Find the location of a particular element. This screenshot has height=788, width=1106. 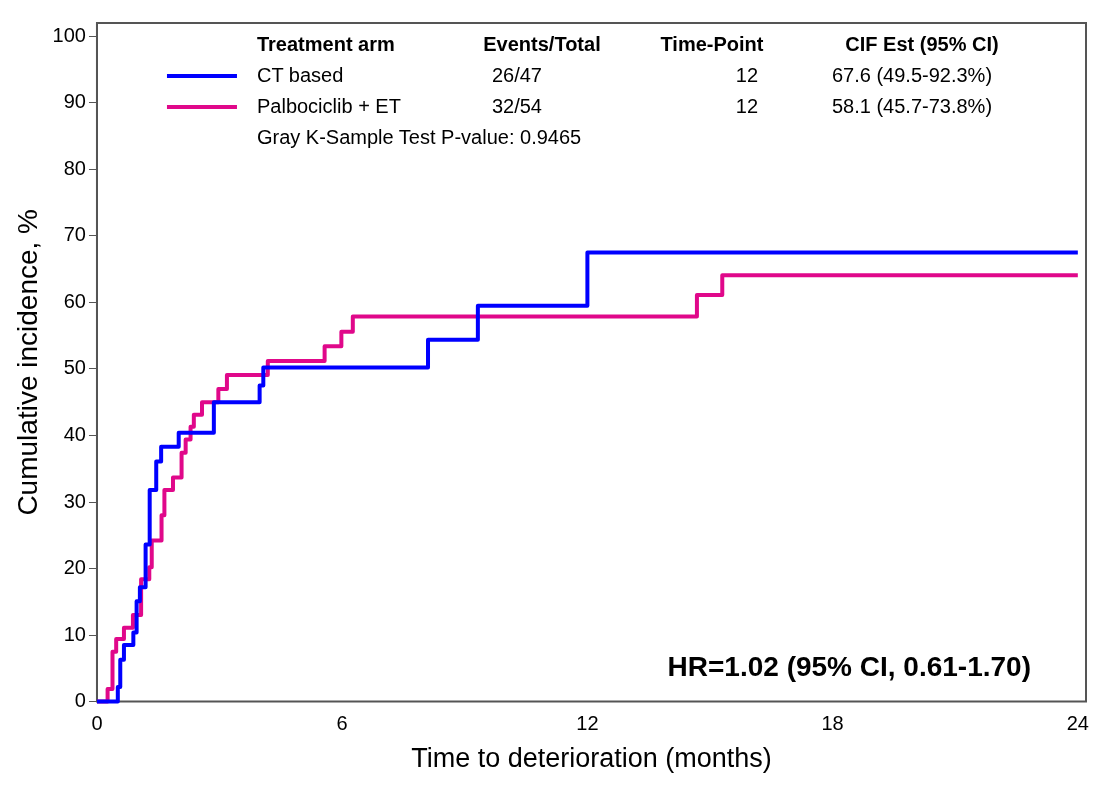

annotation: 26/47 is located at coordinates (516, 74).